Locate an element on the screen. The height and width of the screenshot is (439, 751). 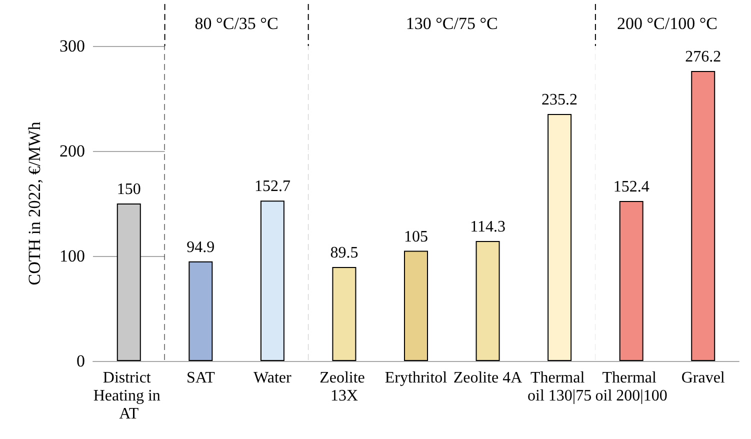
data-label: 89.5 is located at coordinates (344, 253).